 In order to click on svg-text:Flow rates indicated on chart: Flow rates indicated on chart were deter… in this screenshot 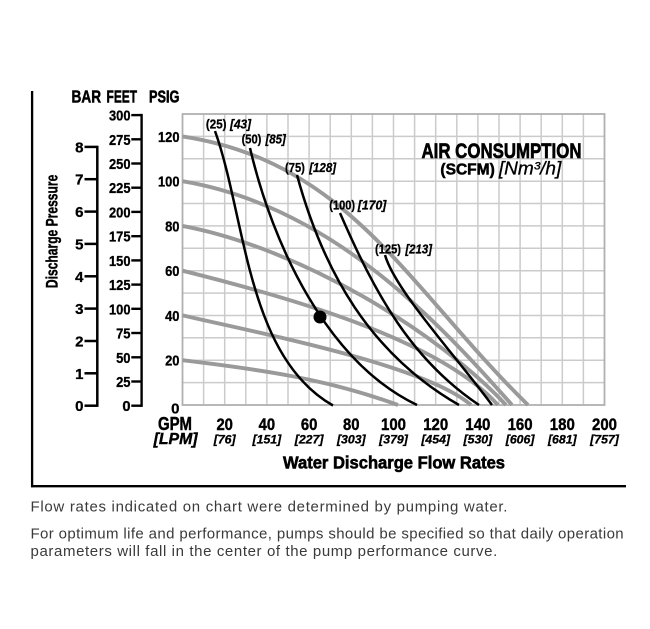, I will do `click(270, 507)`.